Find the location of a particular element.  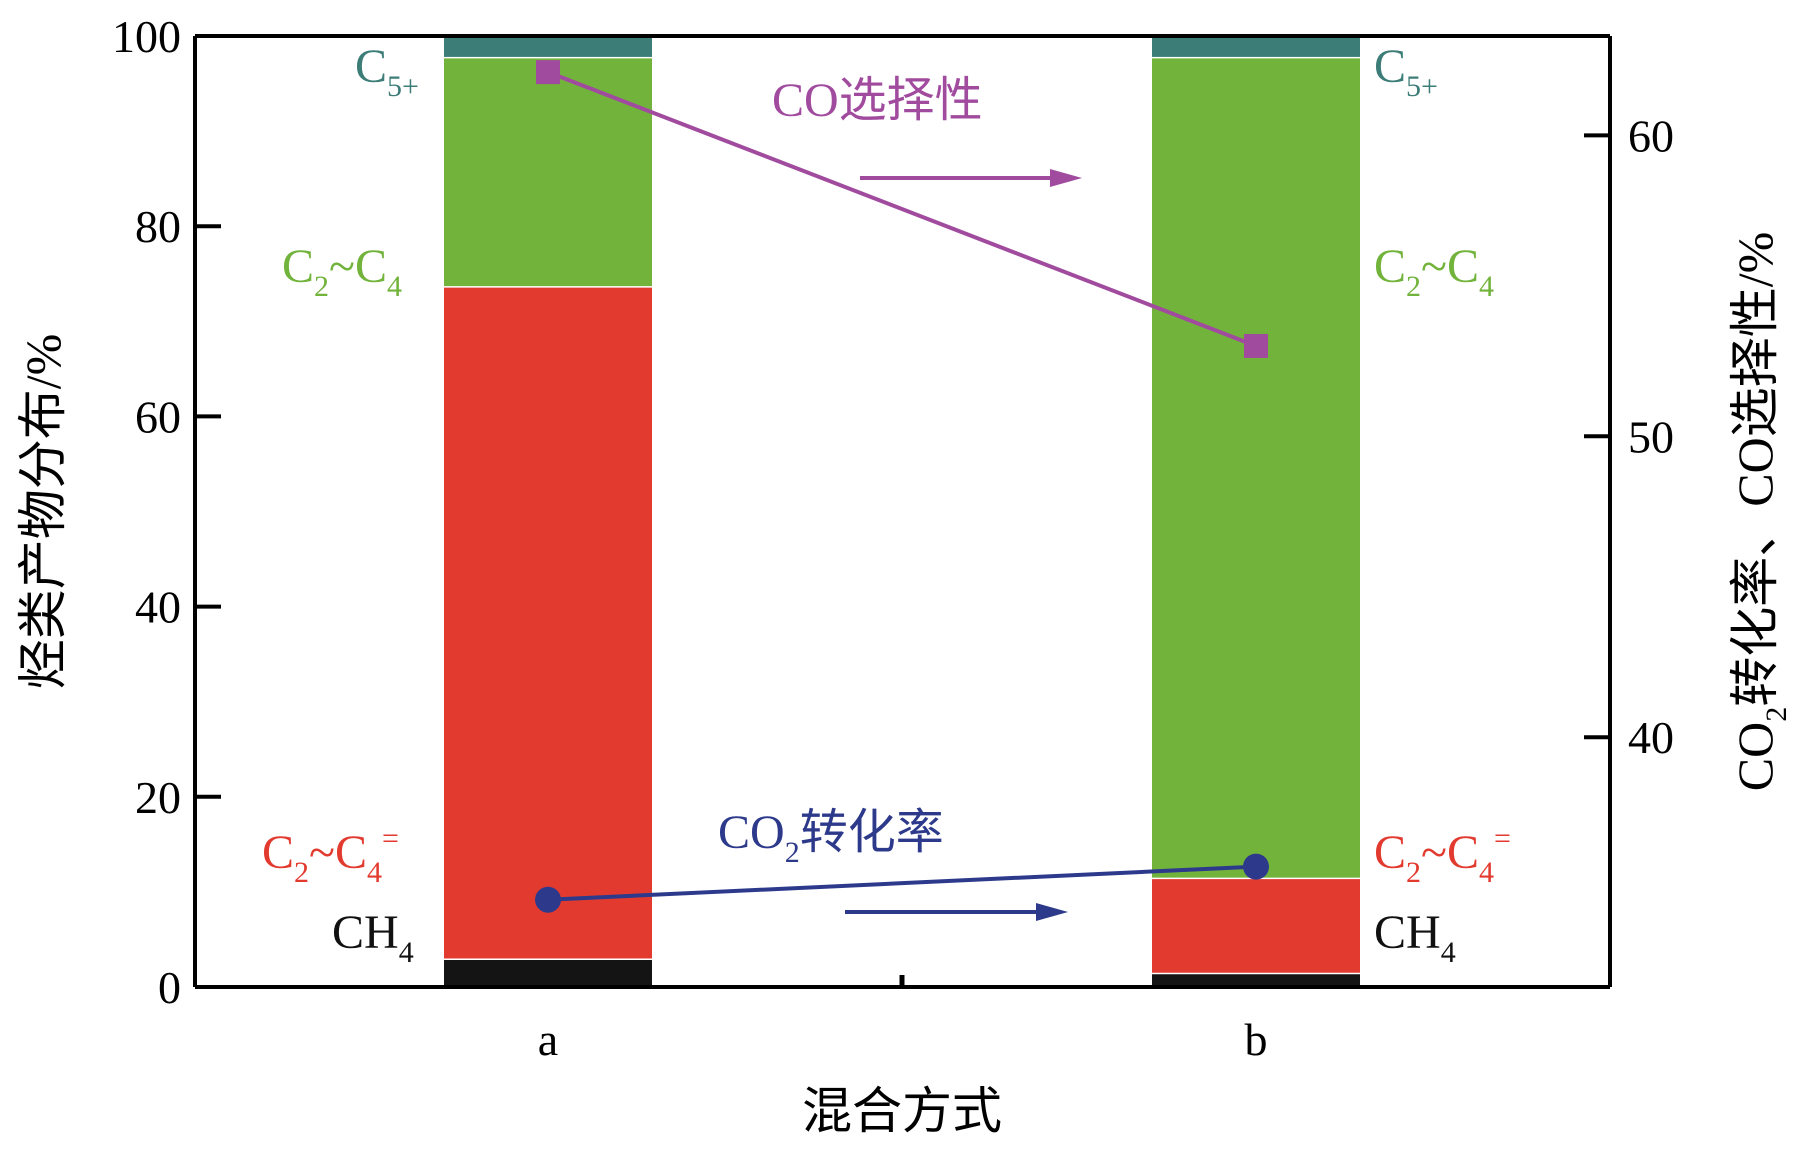

x-axis-title: 混合方式 is located at coordinates (902, 1111).